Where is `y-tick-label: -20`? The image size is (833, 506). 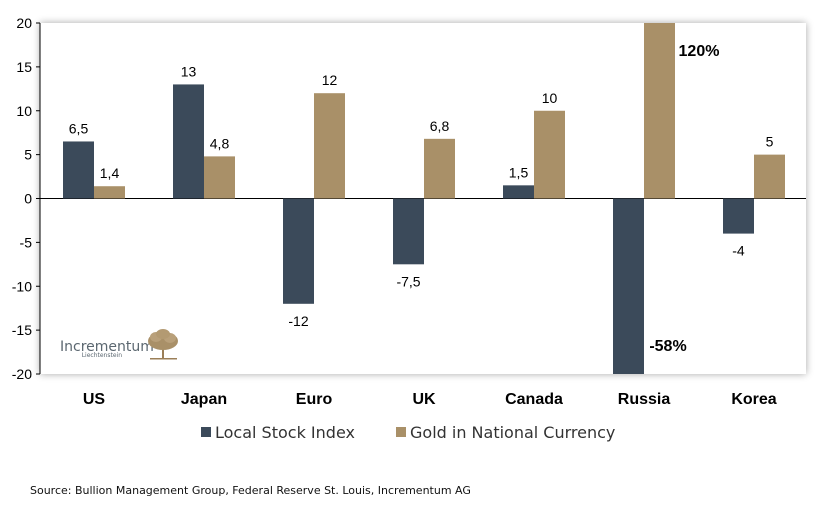 y-tick-label: -20 is located at coordinates (22, 374).